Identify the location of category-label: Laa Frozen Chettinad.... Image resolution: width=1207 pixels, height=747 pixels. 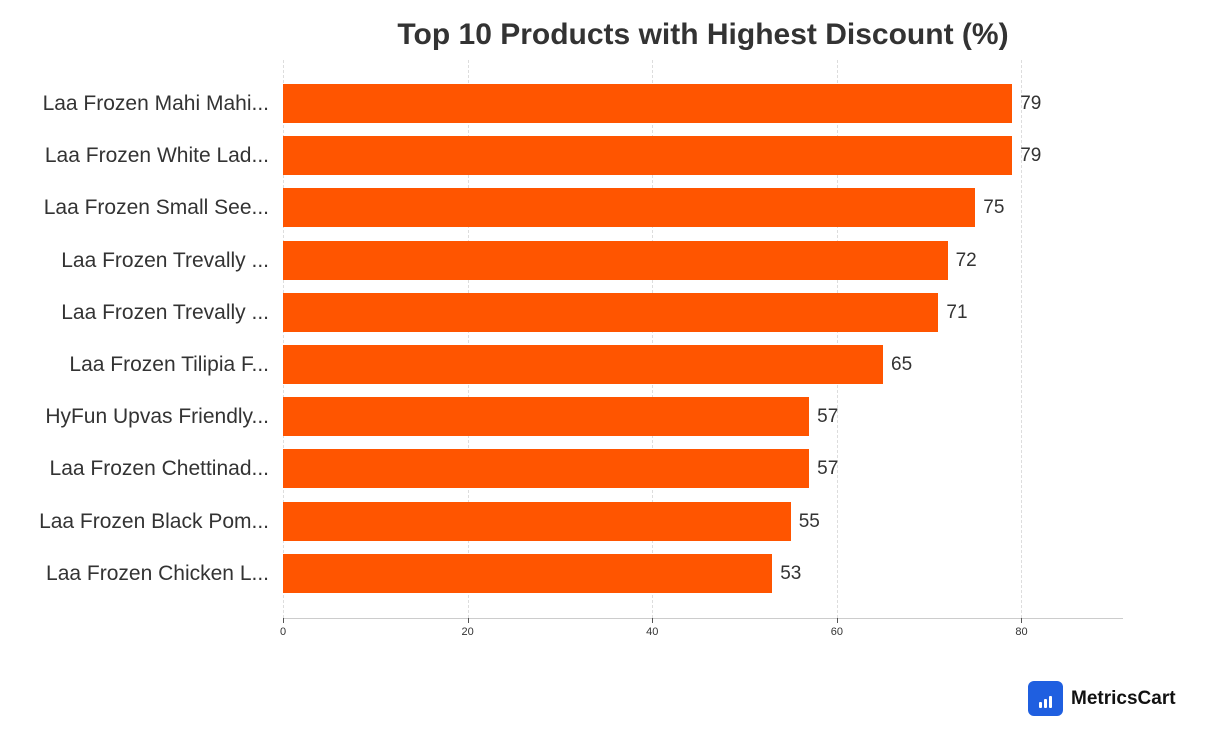
(159, 469).